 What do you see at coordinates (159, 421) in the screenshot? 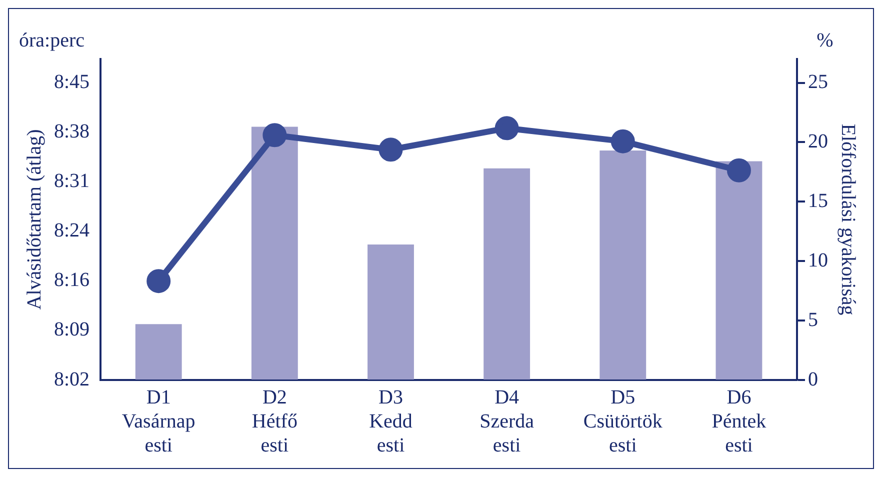
I see `x-tick-label: D1 Vasárnap esti` at bounding box center [159, 421].